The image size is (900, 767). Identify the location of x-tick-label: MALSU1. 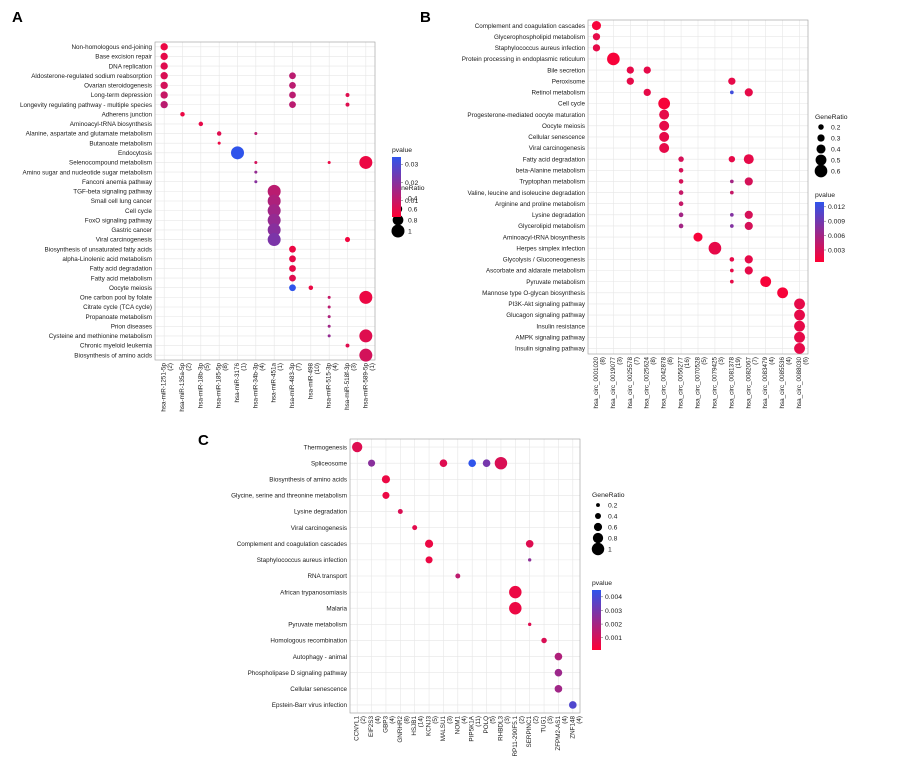
(443, 729).